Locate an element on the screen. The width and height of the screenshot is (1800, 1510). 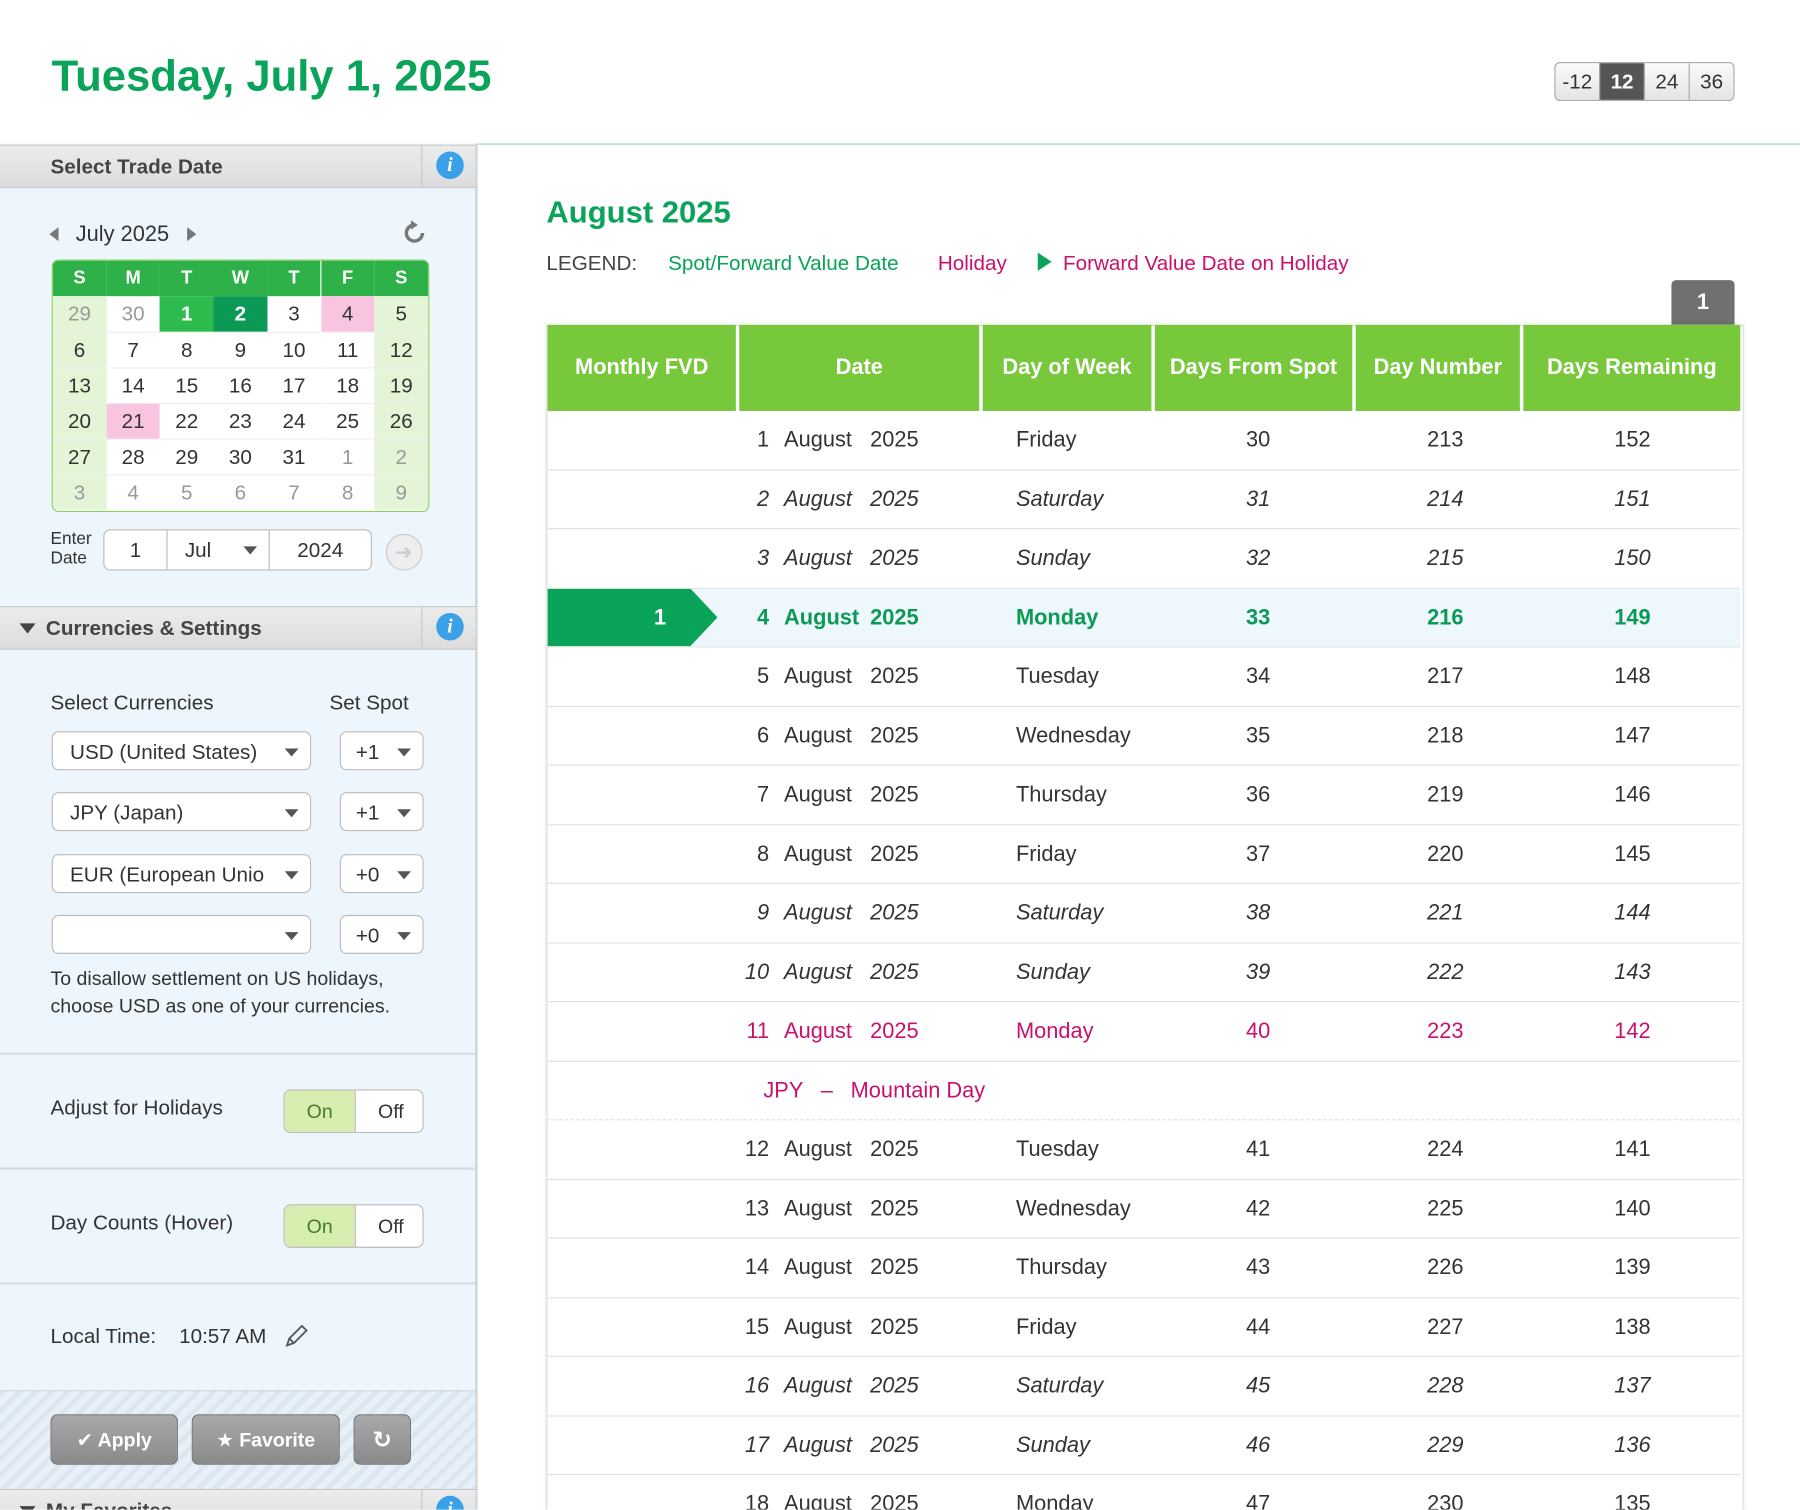
apply-button: ✔ Apply is located at coordinates (114, 1439).